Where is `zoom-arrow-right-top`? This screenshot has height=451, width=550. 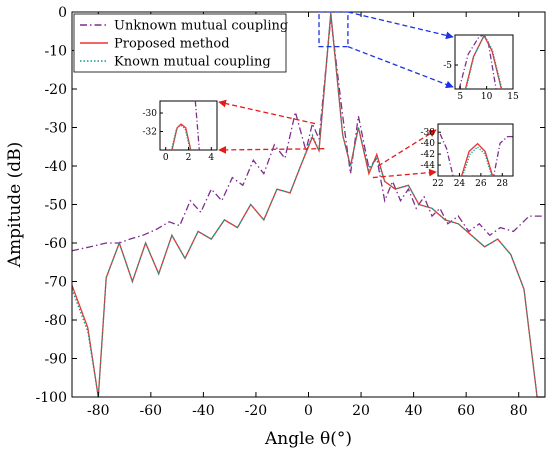
zoom-arrow-right-top is located at coordinates (407, 148).